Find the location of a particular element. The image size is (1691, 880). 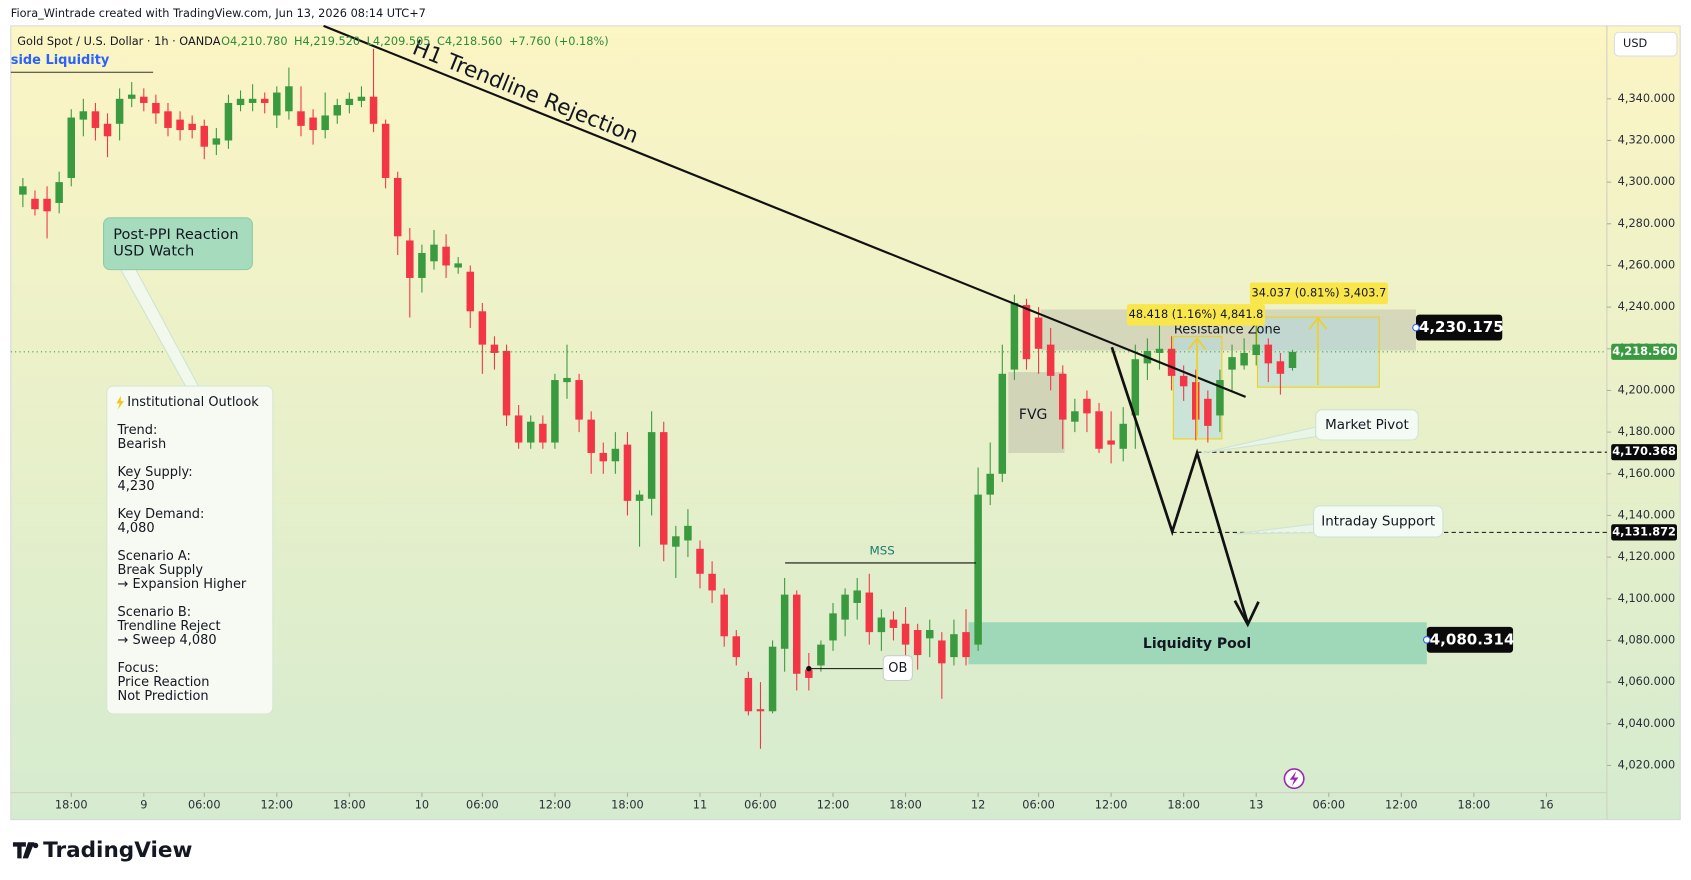

y-tick-label: 4,080.000 is located at coordinates (1647, 639).